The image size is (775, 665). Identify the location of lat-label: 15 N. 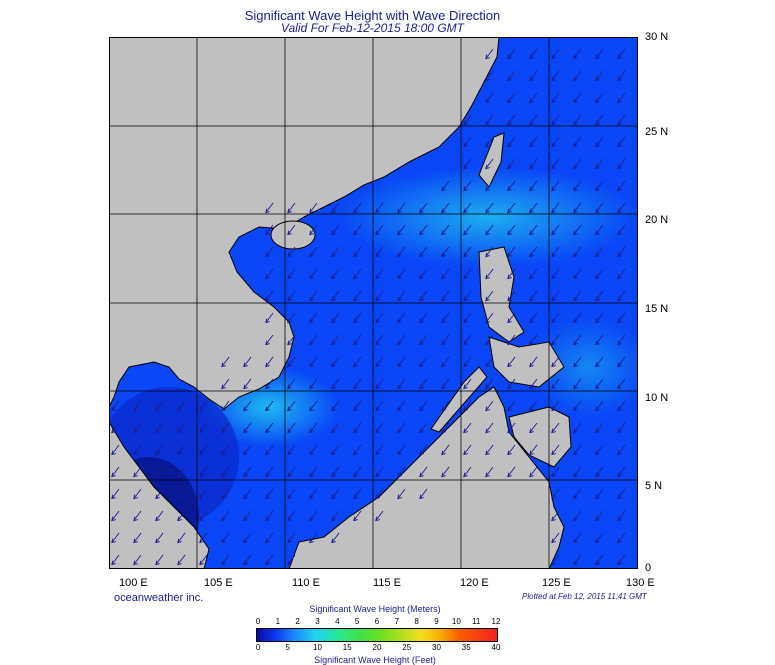
(657, 309).